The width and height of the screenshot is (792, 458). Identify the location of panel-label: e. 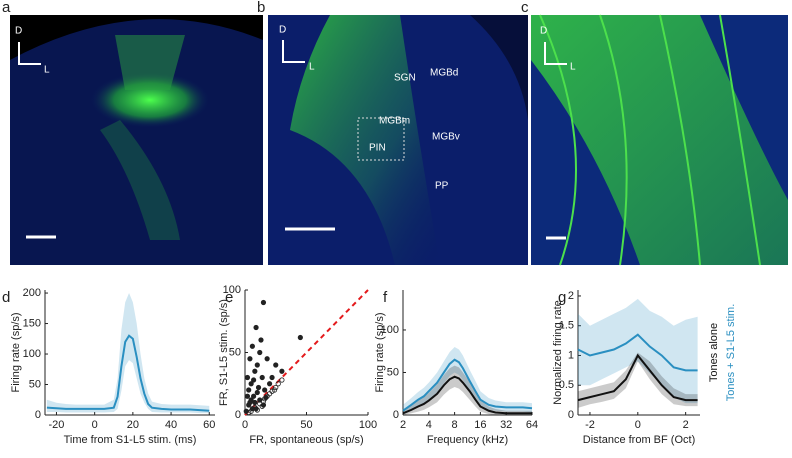
(229, 297).